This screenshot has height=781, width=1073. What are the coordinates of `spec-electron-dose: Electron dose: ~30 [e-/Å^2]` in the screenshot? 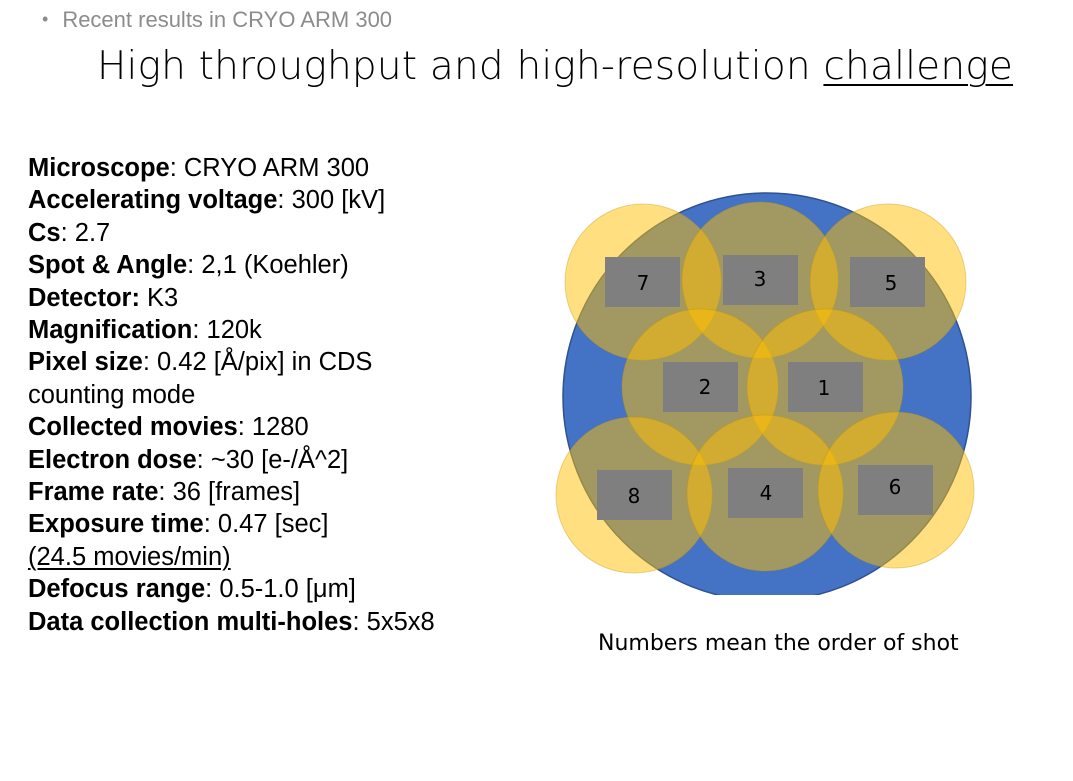 It's located at (288, 460).